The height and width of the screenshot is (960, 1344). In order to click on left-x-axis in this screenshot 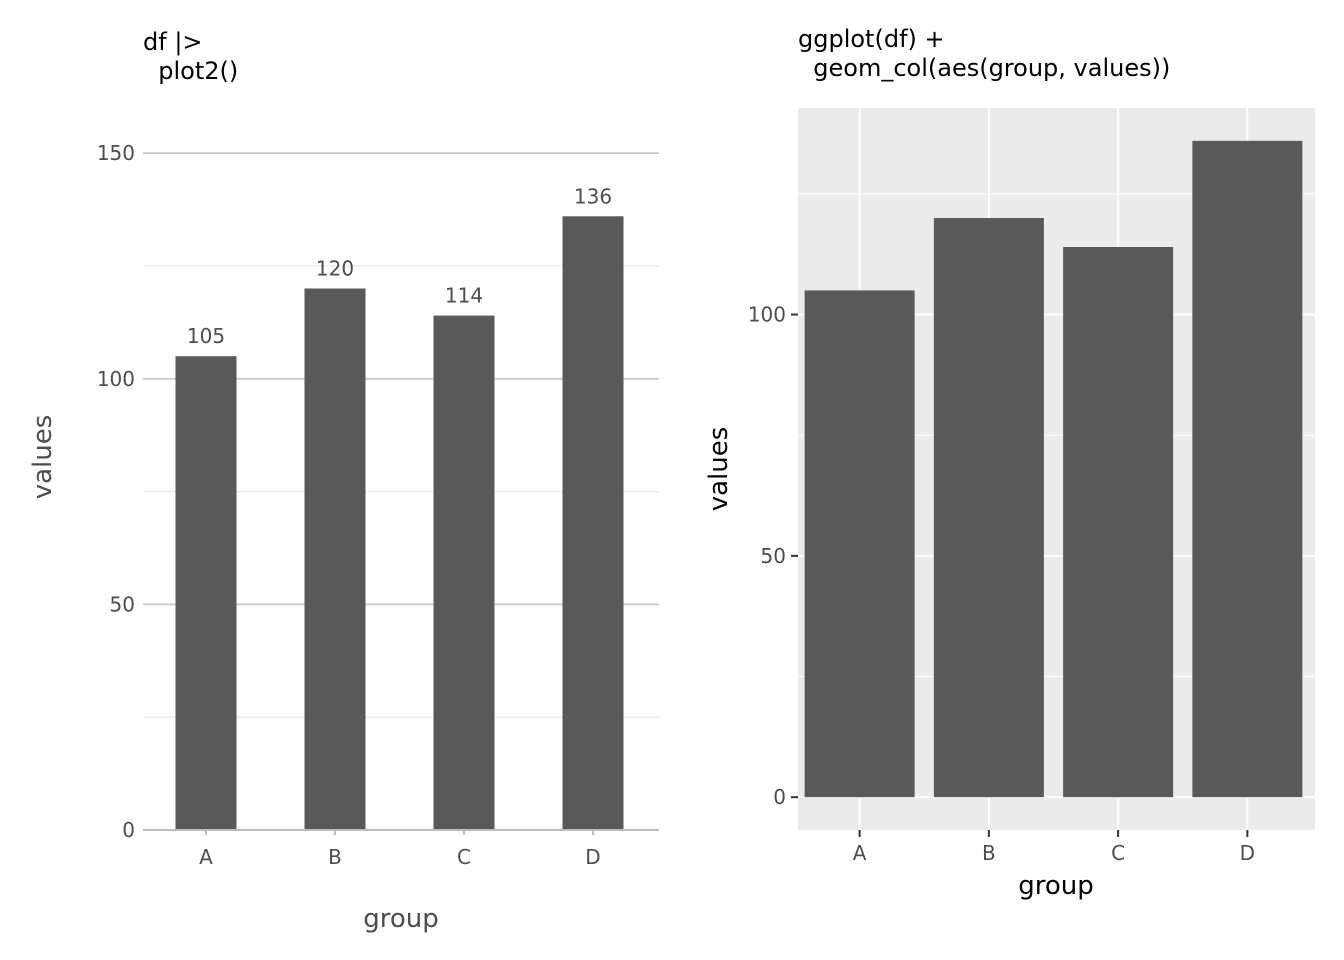, I will do `click(401, 832)`.